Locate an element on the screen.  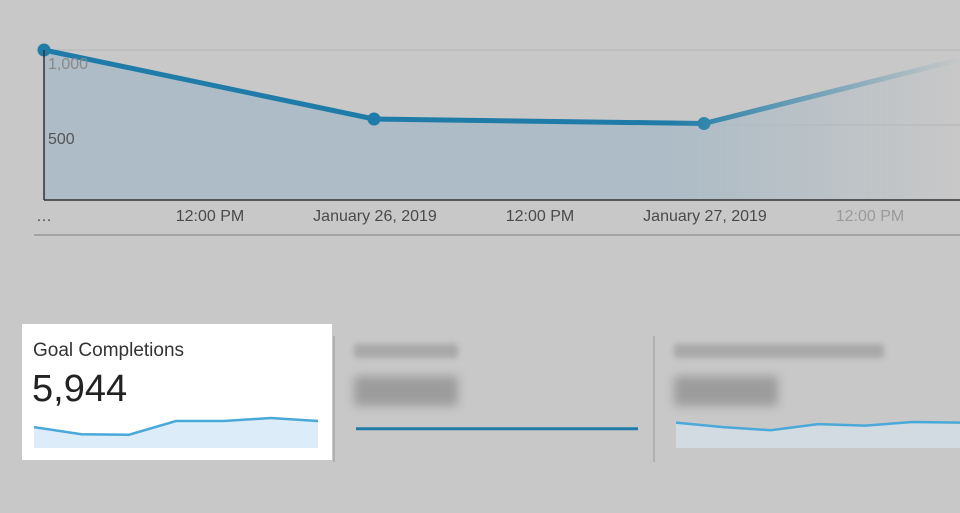
goal-completions-sparkline is located at coordinates (176, 432).